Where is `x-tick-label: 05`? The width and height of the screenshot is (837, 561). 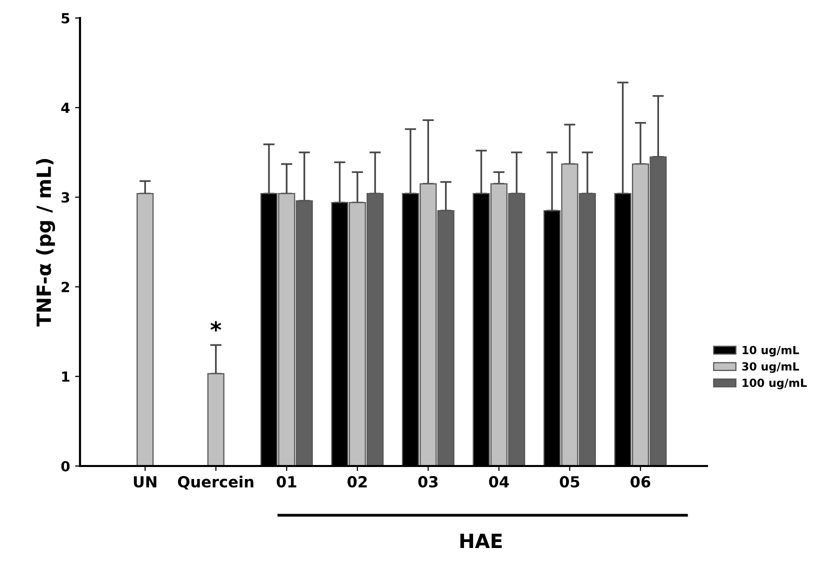
x-tick-label: 05 is located at coordinates (570, 482).